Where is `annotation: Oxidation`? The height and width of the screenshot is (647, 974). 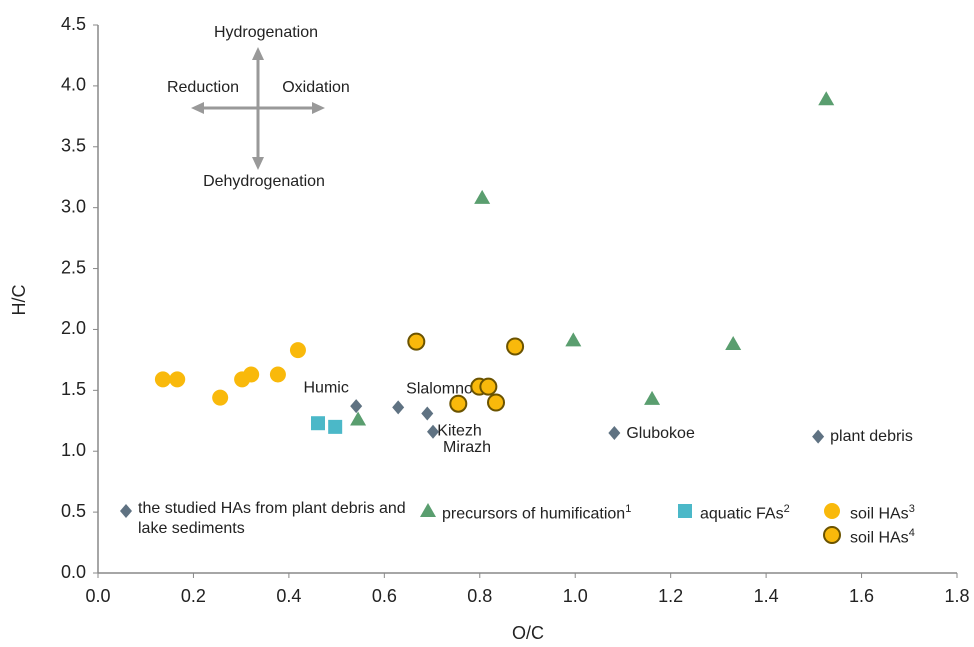
annotation: Oxidation is located at coordinates (316, 87).